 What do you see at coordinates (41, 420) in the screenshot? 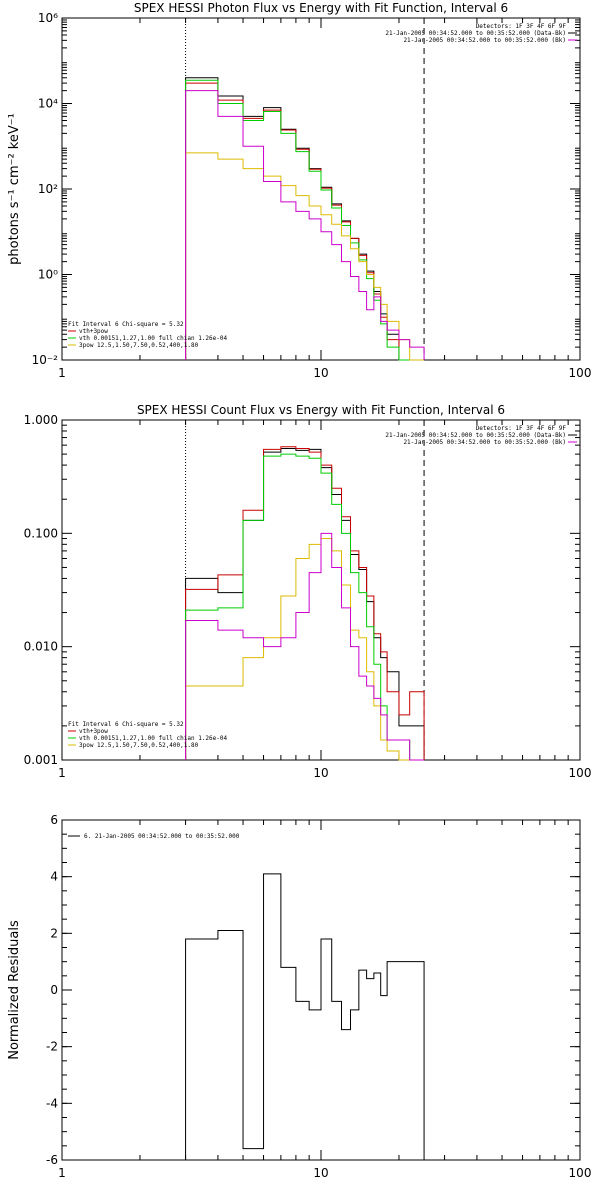
I see `y-tick-label: 1.000` at bounding box center [41, 420].